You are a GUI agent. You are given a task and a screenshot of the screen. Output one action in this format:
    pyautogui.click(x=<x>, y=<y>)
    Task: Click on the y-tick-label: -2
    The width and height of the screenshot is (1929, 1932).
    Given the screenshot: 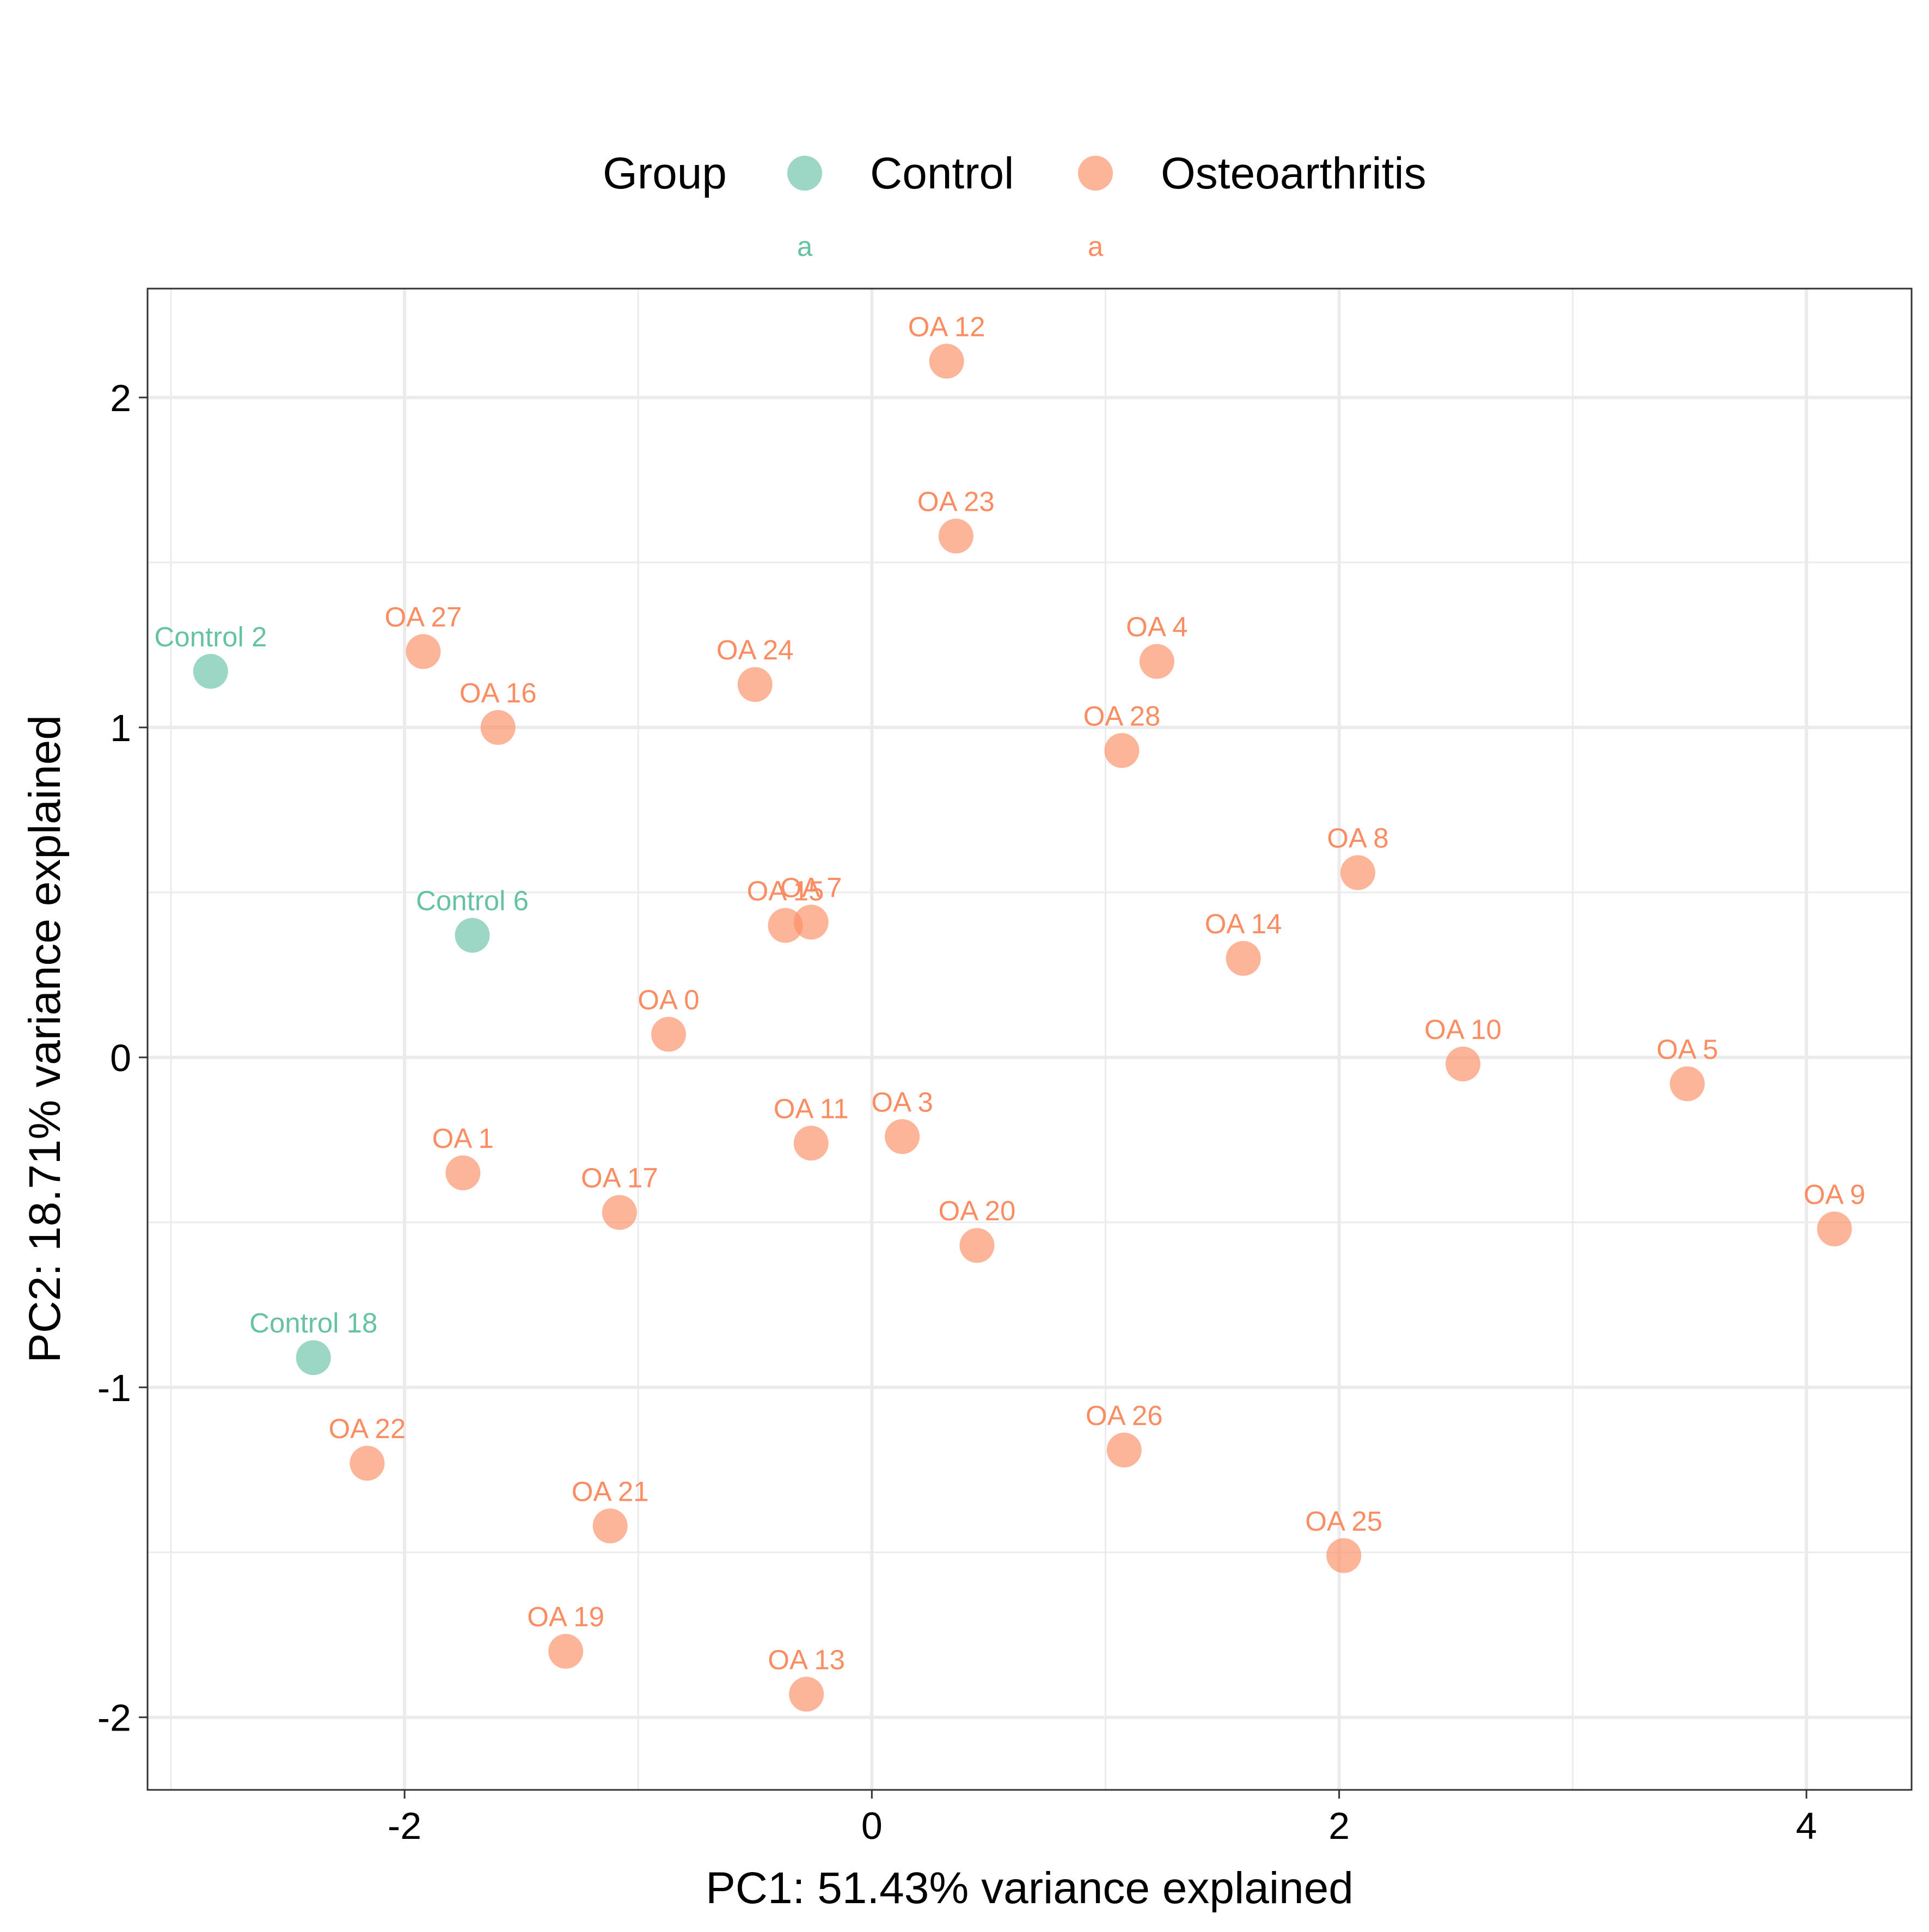 What is the action you would take?
    pyautogui.click(x=114, y=1718)
    